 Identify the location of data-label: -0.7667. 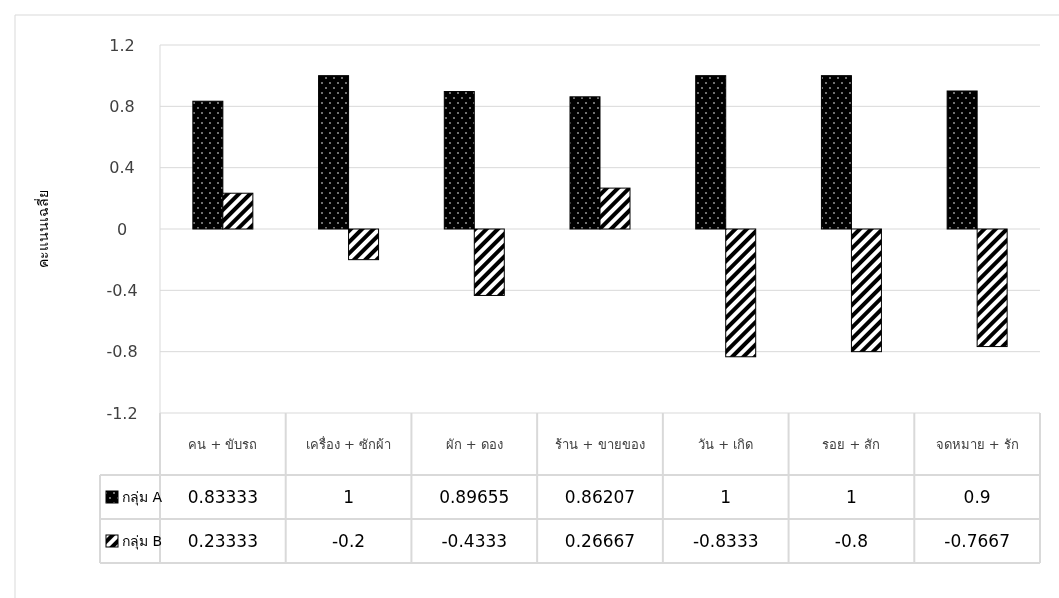
(977, 540).